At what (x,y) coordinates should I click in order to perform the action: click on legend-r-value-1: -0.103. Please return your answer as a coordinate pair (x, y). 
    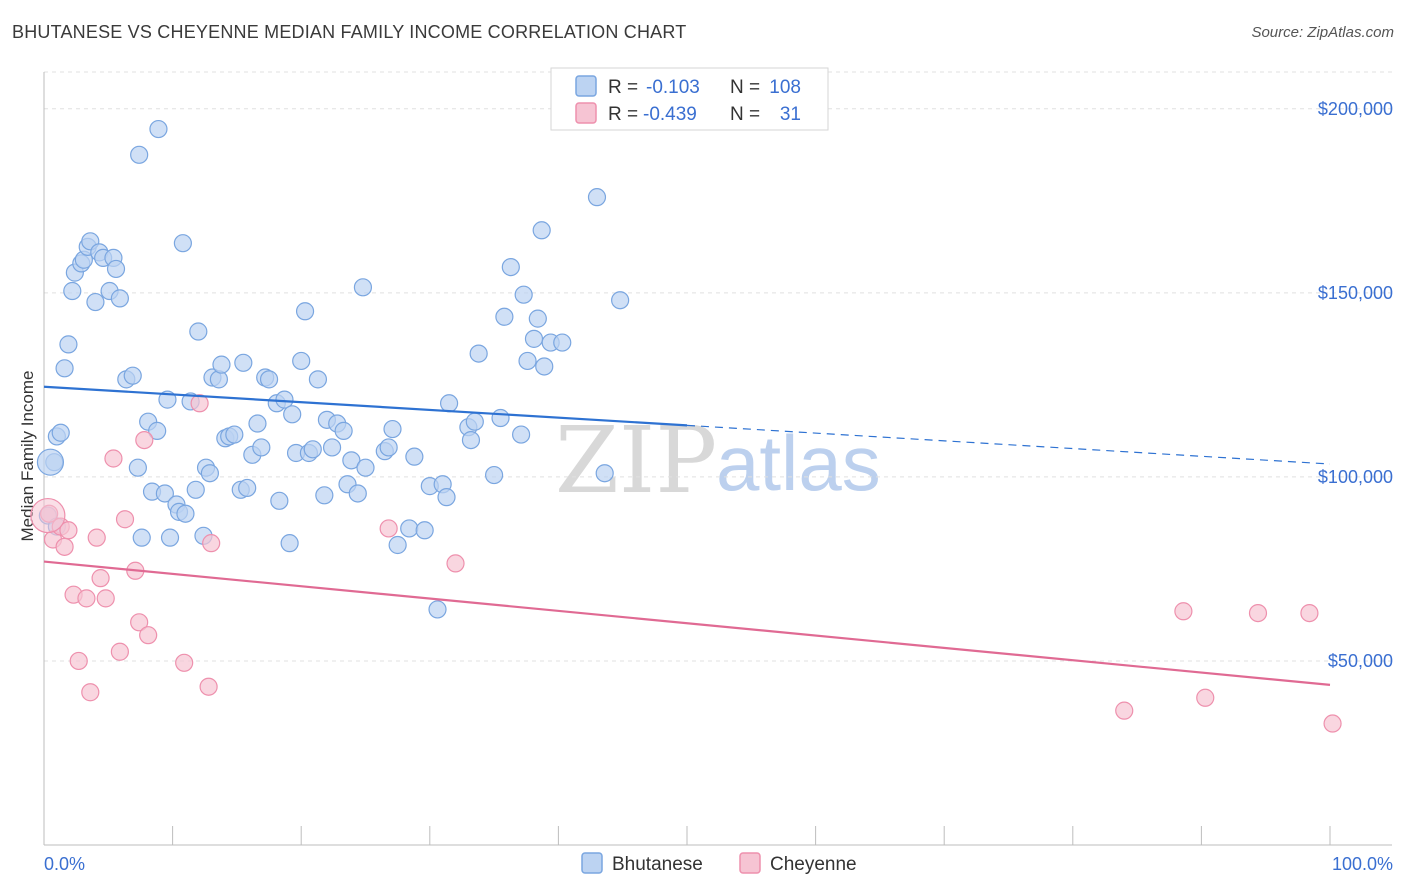
    Looking at the image, I should click on (673, 87).